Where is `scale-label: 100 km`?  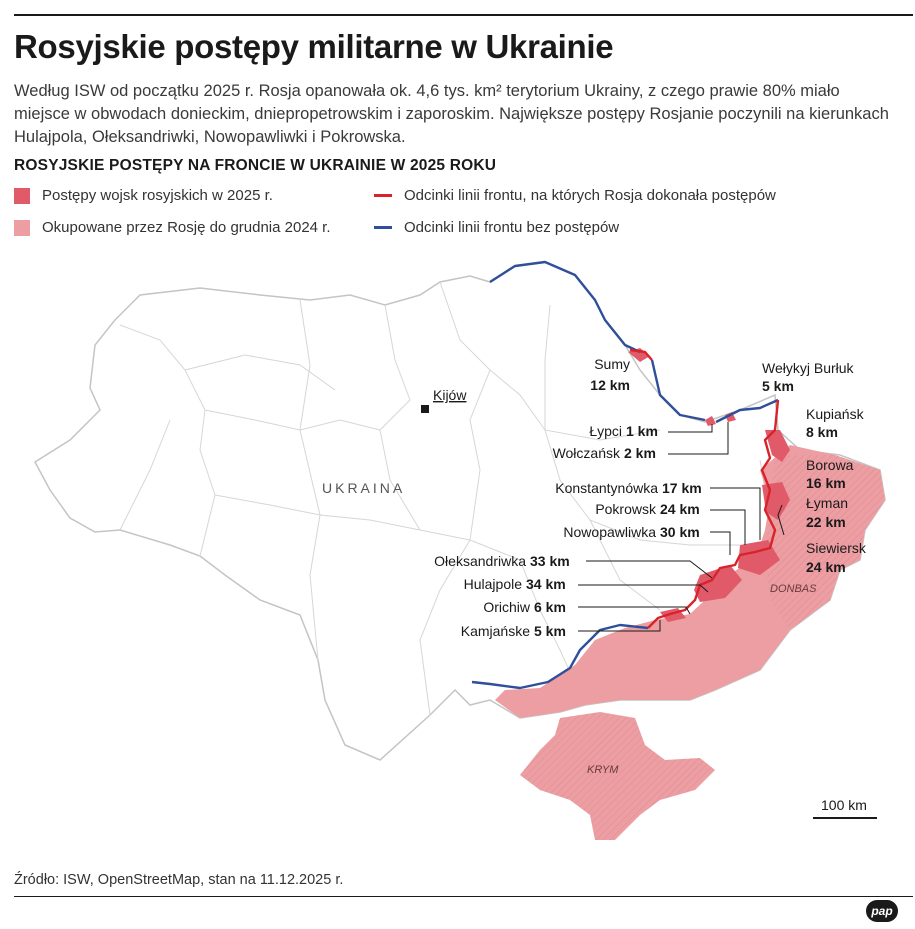 scale-label: 100 km is located at coordinates (844, 805).